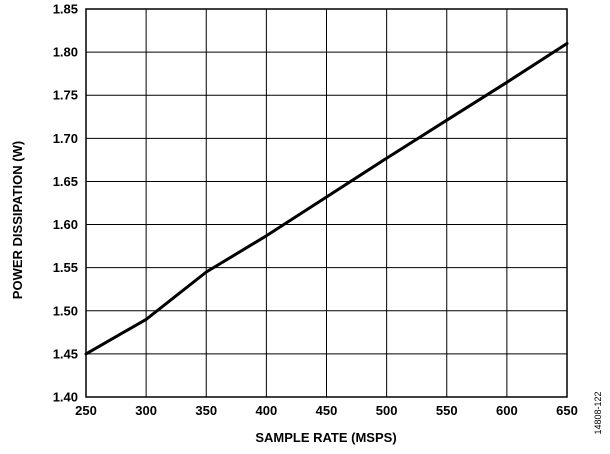  What do you see at coordinates (65, 397) in the screenshot?
I see `y-tick-label: 1.40` at bounding box center [65, 397].